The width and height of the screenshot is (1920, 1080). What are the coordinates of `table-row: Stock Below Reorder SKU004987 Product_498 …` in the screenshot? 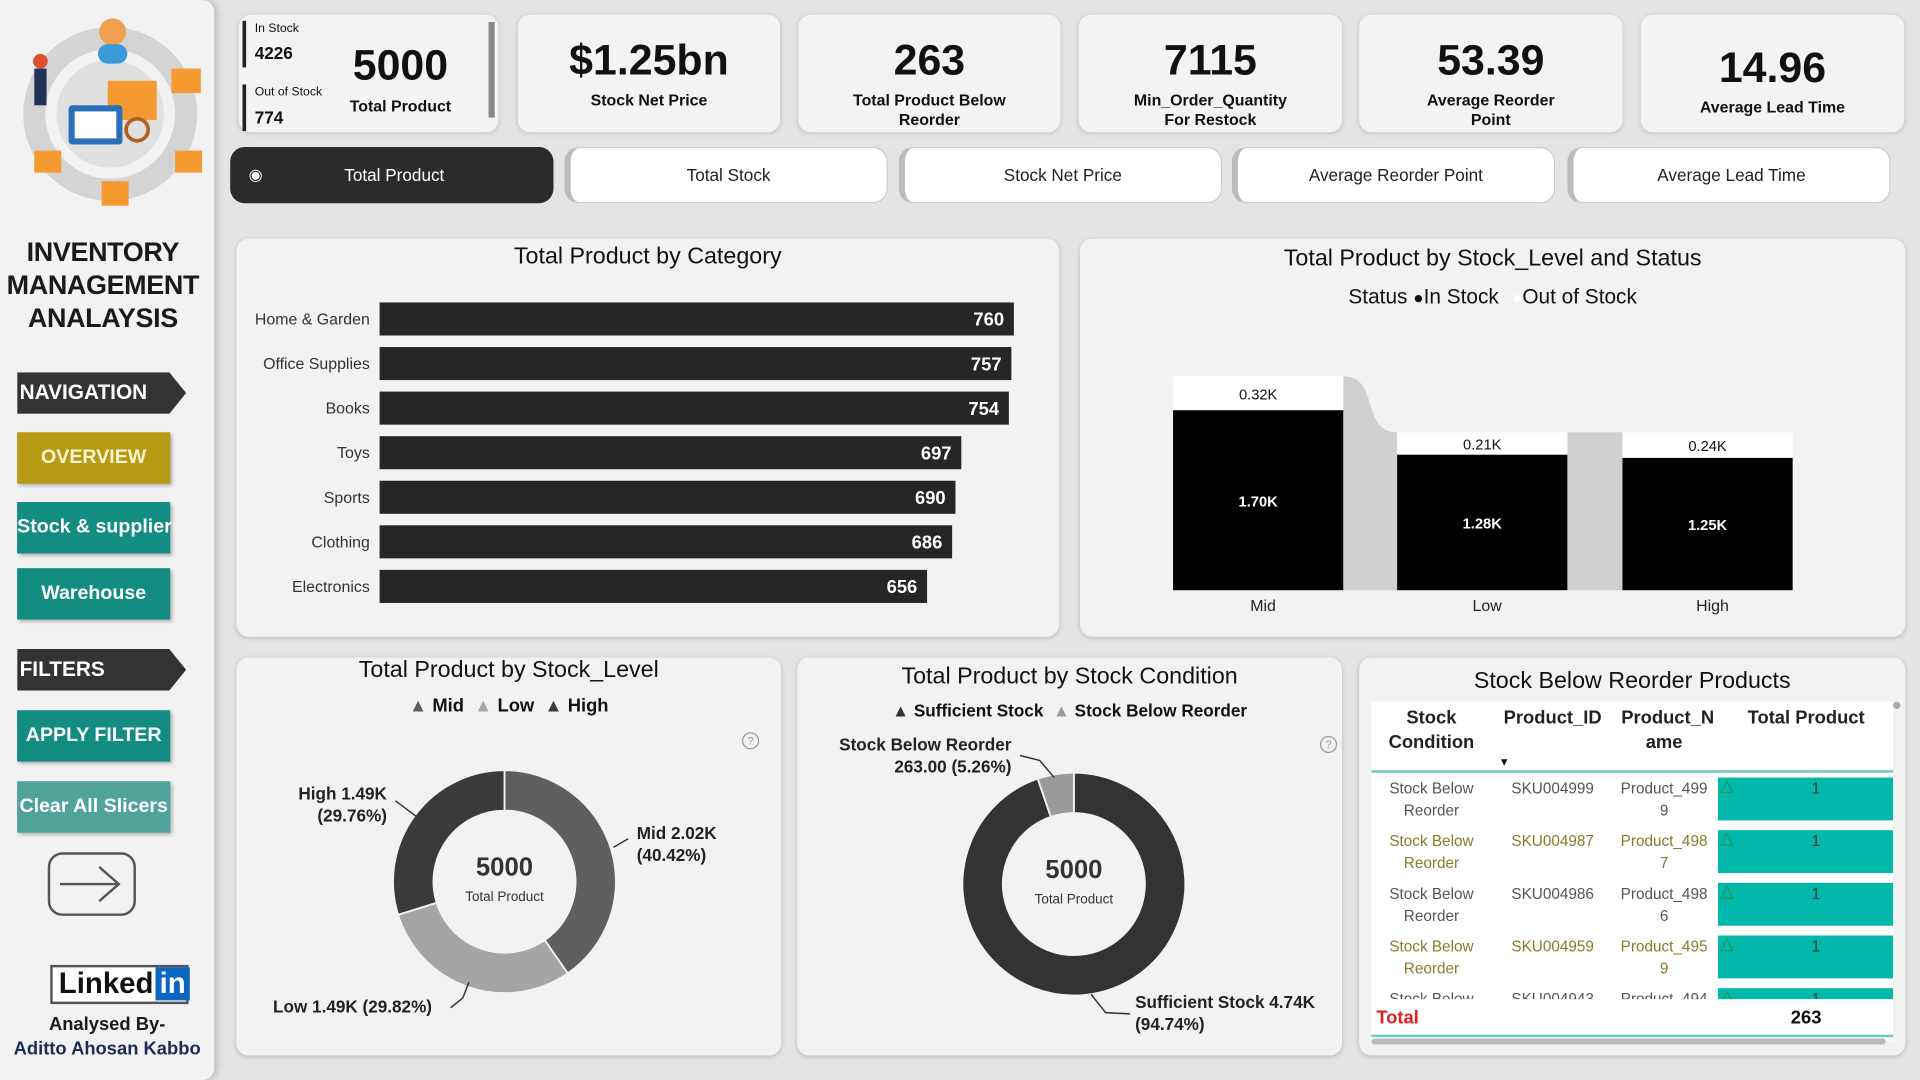 It's located at (1632, 851).